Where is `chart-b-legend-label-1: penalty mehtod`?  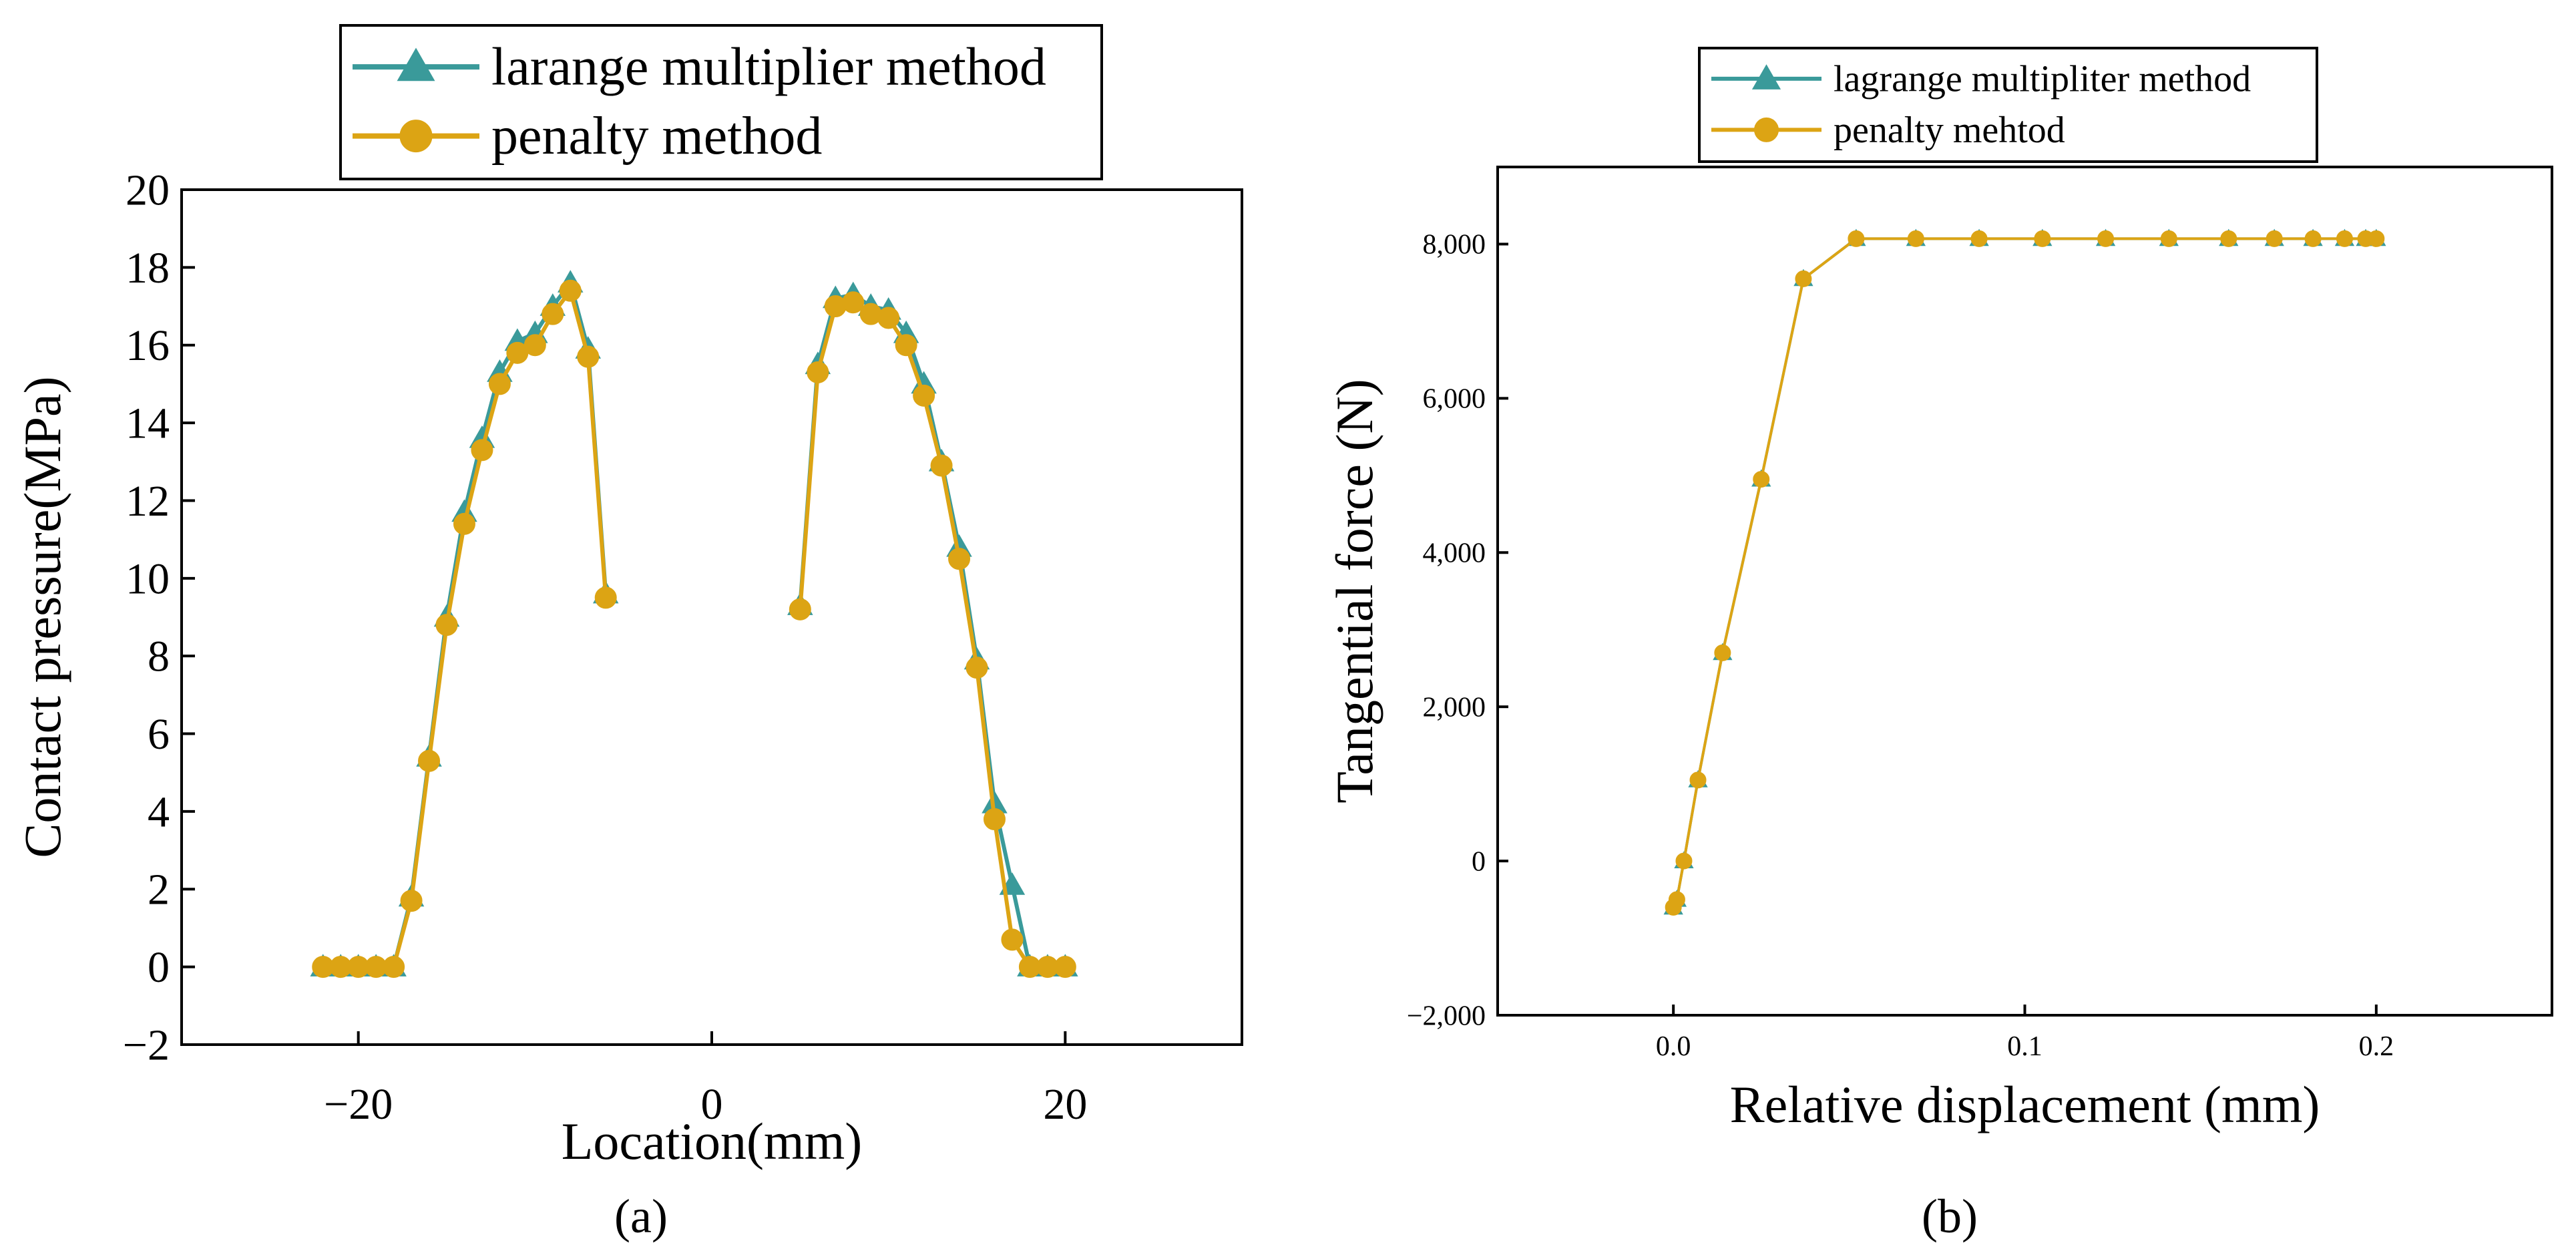 chart-b-legend-label-1: penalty mehtod is located at coordinates (1949, 130).